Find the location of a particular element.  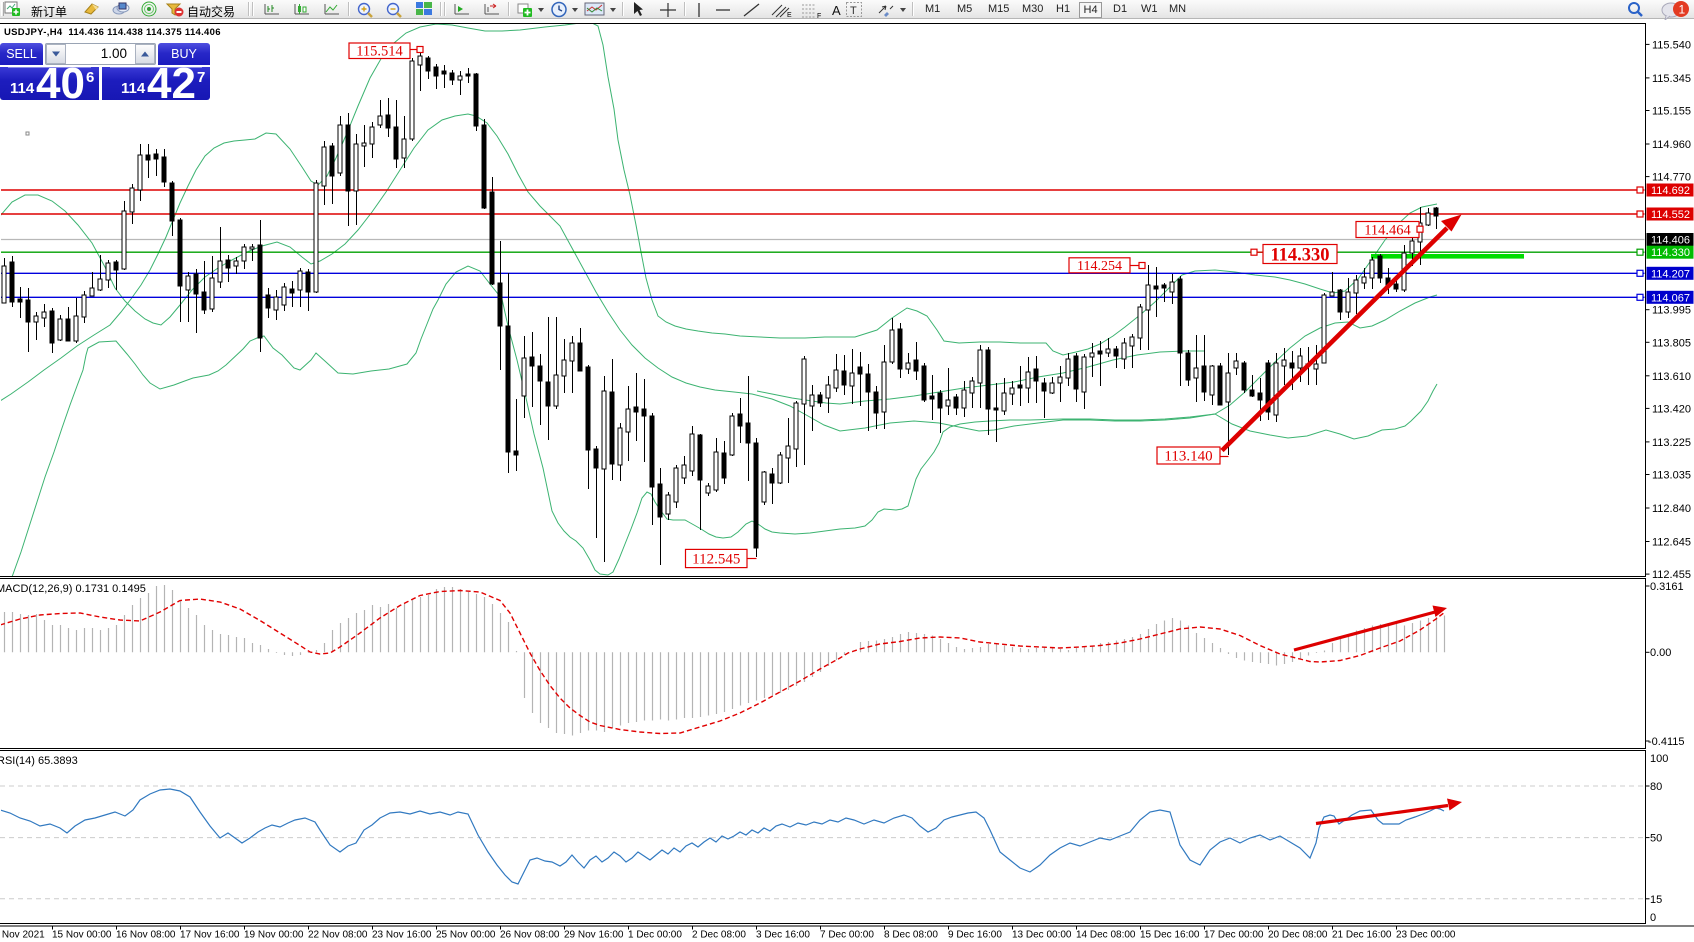

svg-text: 1 Dec 00:00 is located at coordinates (655, 935).